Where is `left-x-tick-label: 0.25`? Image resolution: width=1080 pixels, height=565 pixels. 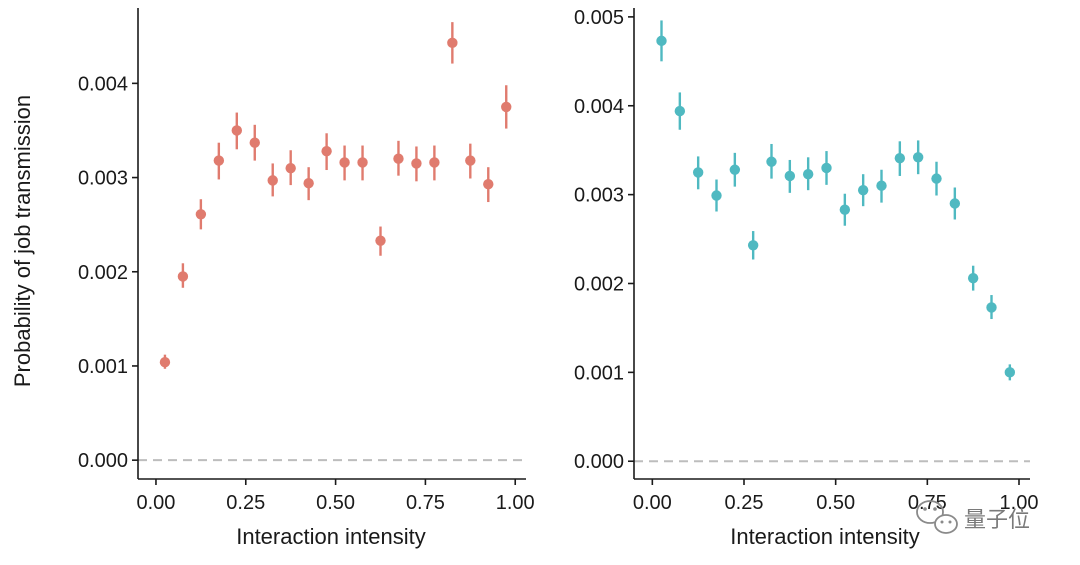
left-x-tick-label: 0.25 is located at coordinates (245, 503).